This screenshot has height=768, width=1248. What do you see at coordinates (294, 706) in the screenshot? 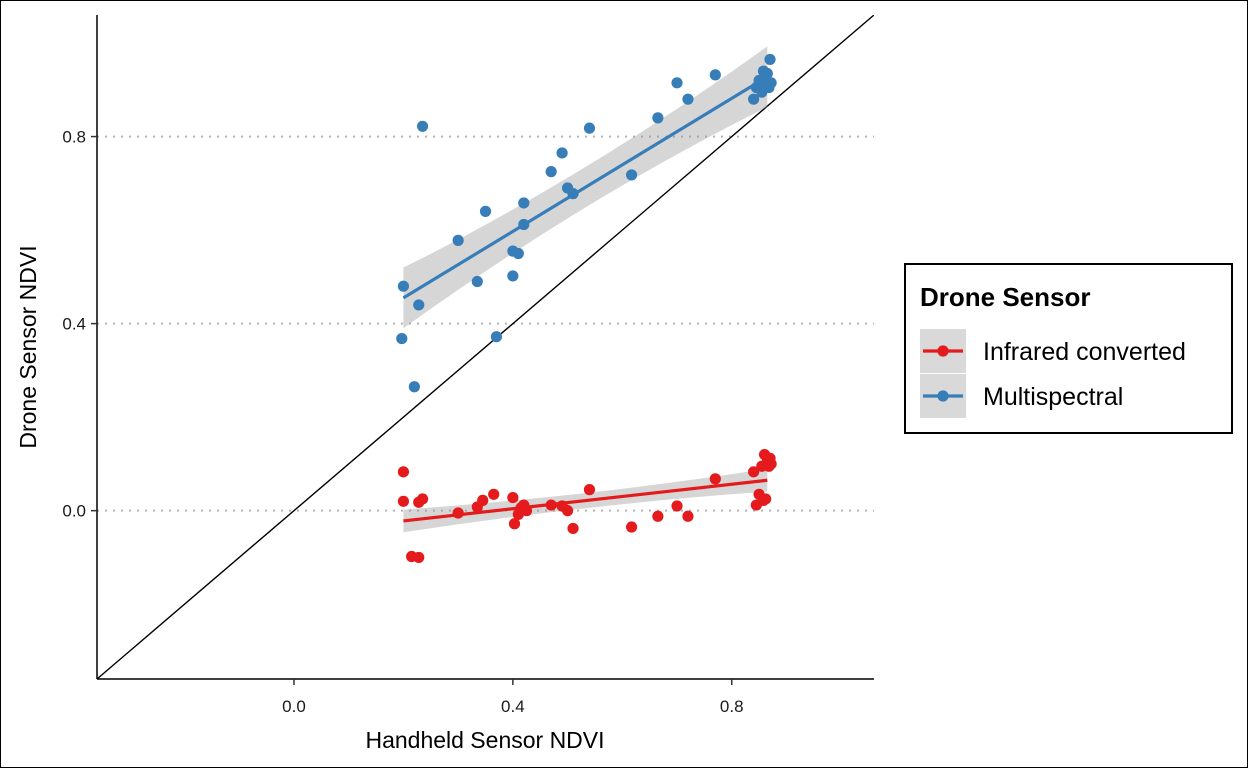
I see `x-tick-label-0: 0.0` at bounding box center [294, 706].